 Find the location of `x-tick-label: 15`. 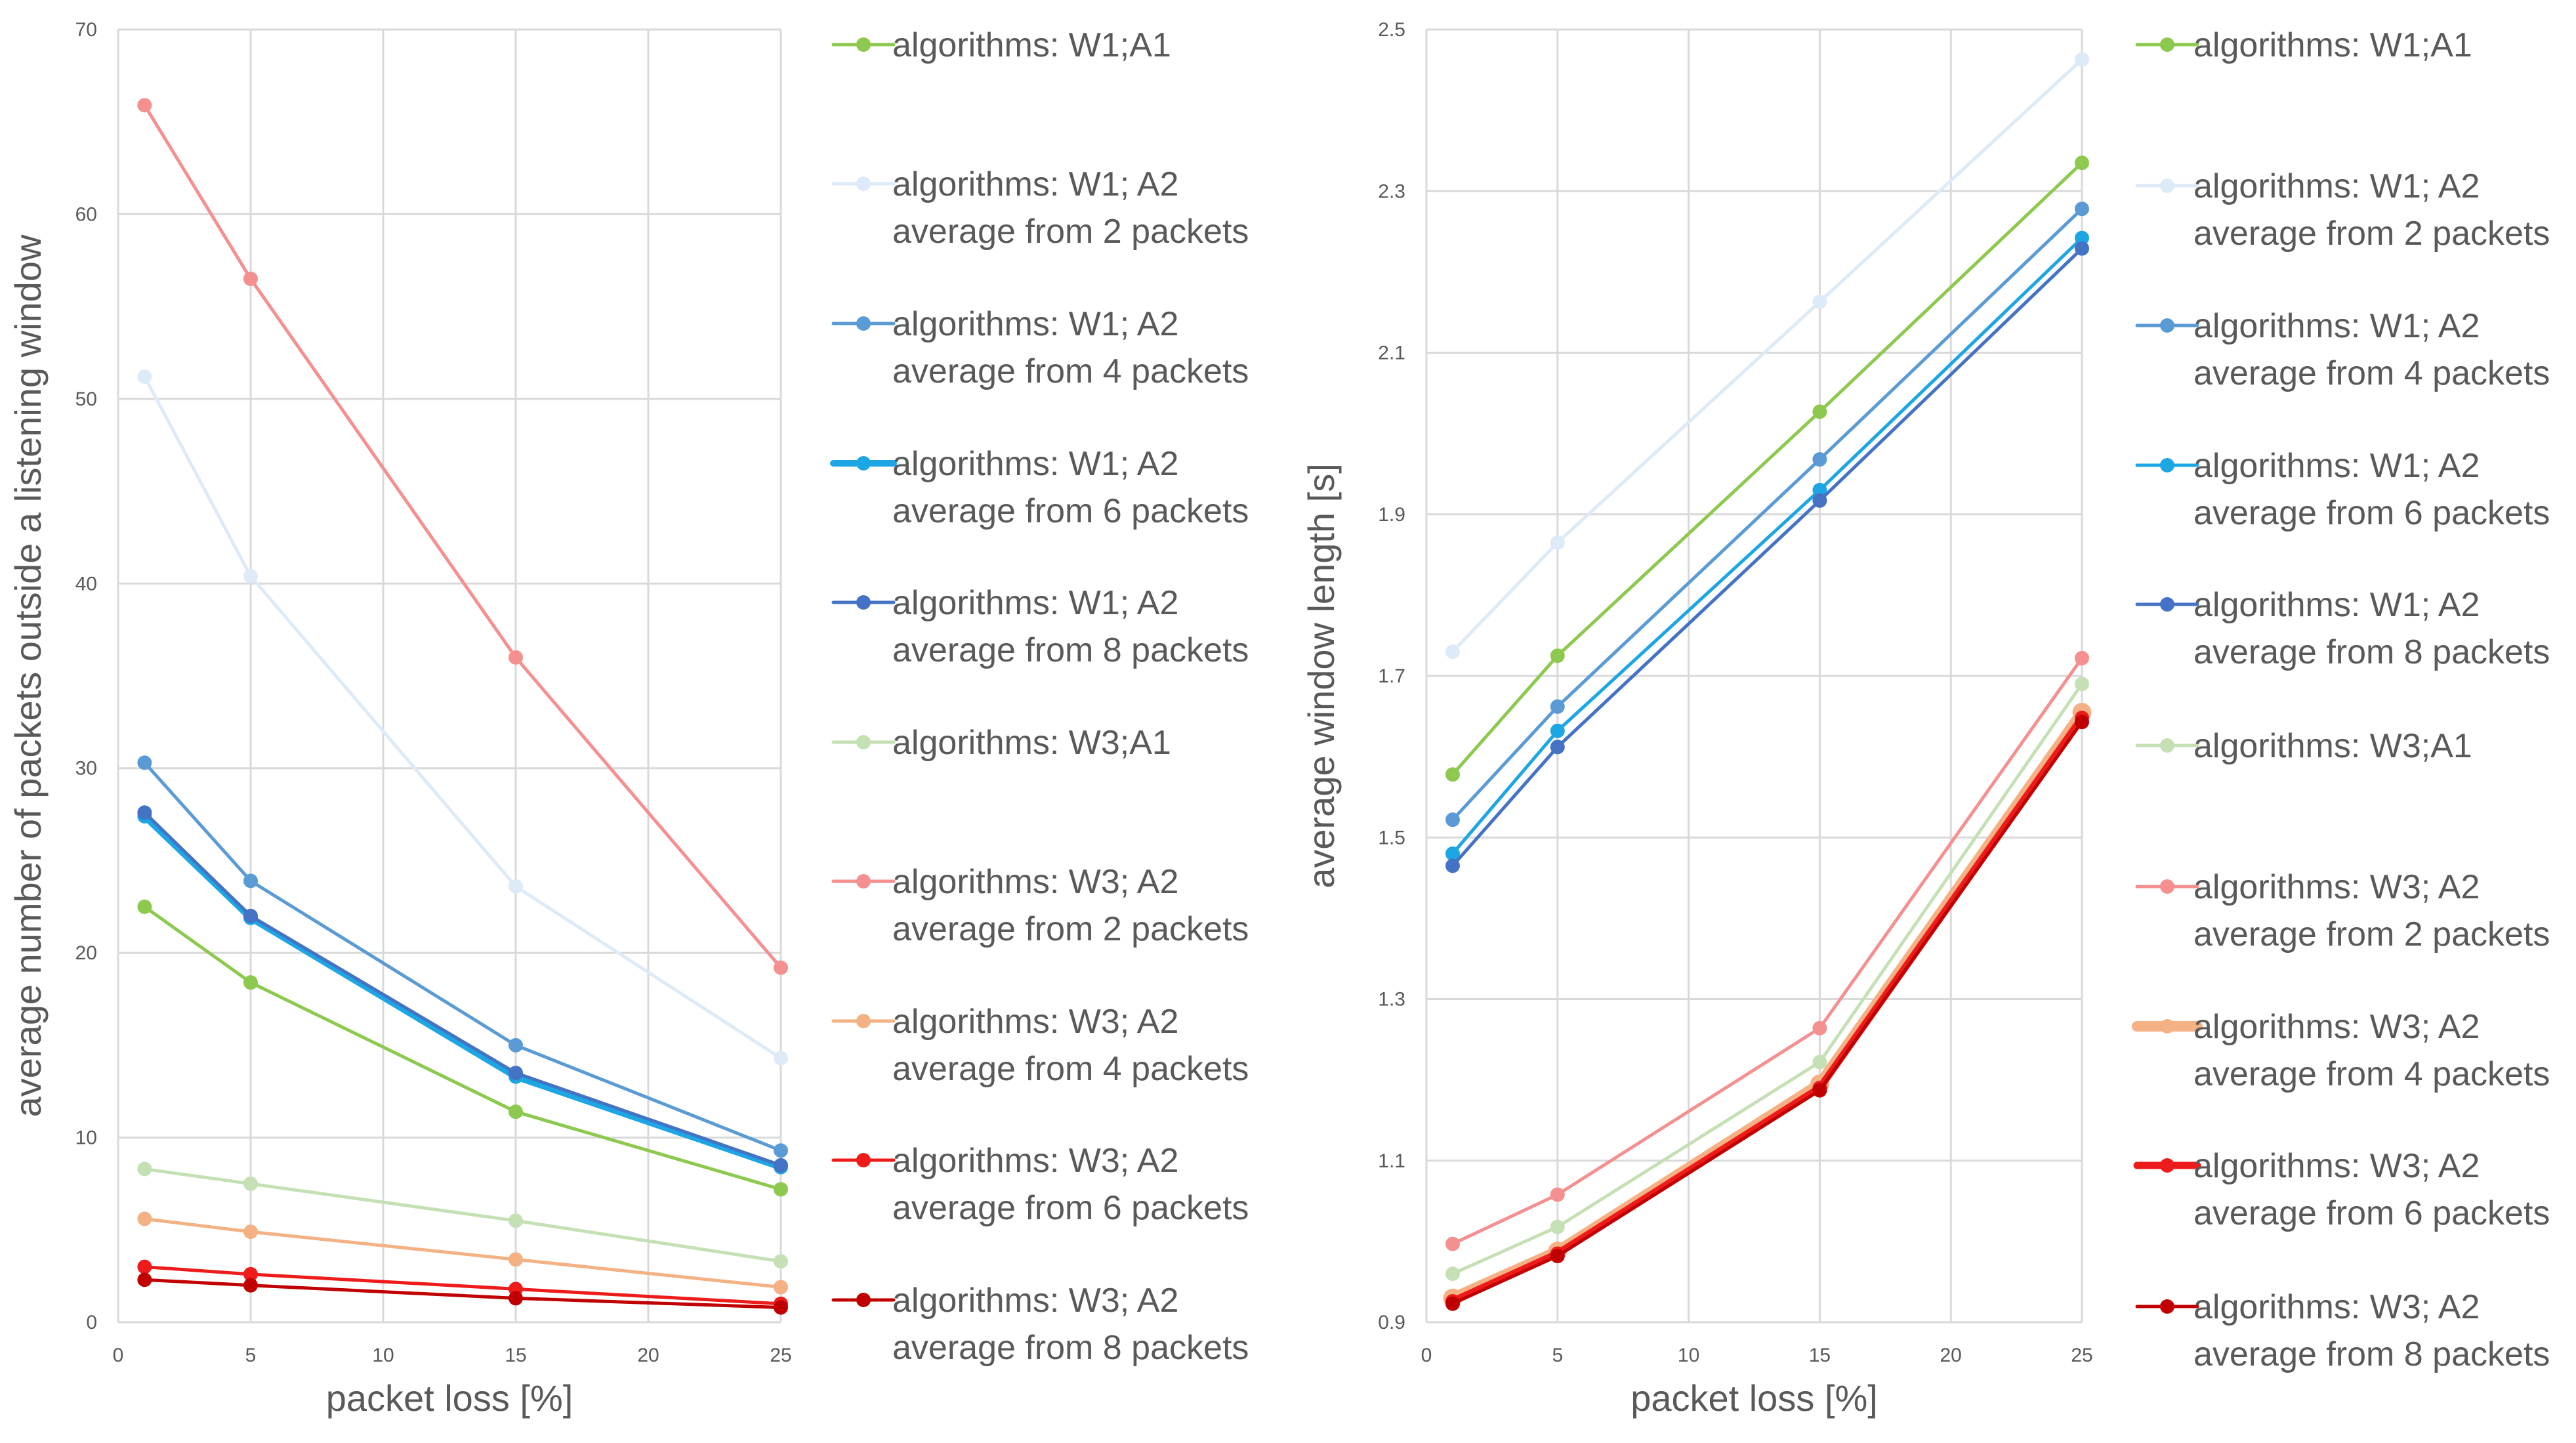

x-tick-label: 15 is located at coordinates (1820, 1355).